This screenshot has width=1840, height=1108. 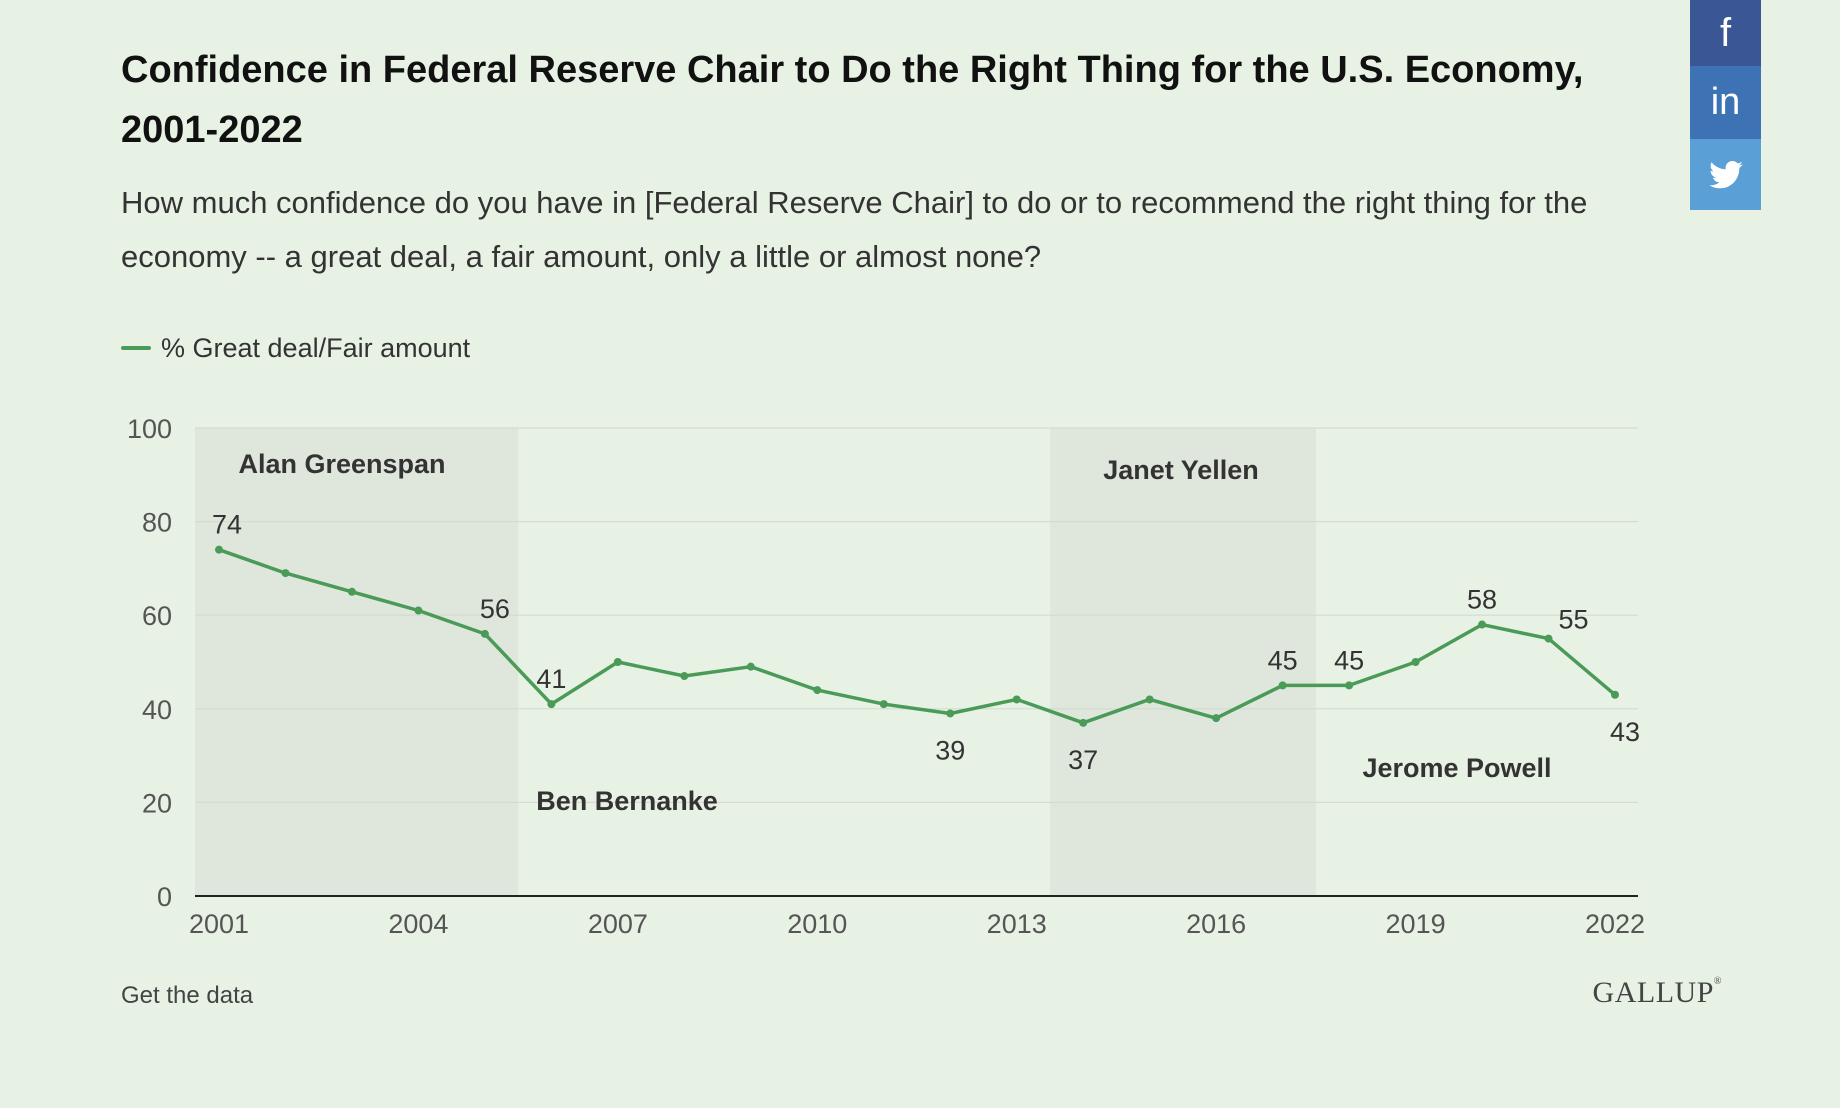 I want to click on legend-label: % Great deal/Fair amount, so click(x=316, y=347).